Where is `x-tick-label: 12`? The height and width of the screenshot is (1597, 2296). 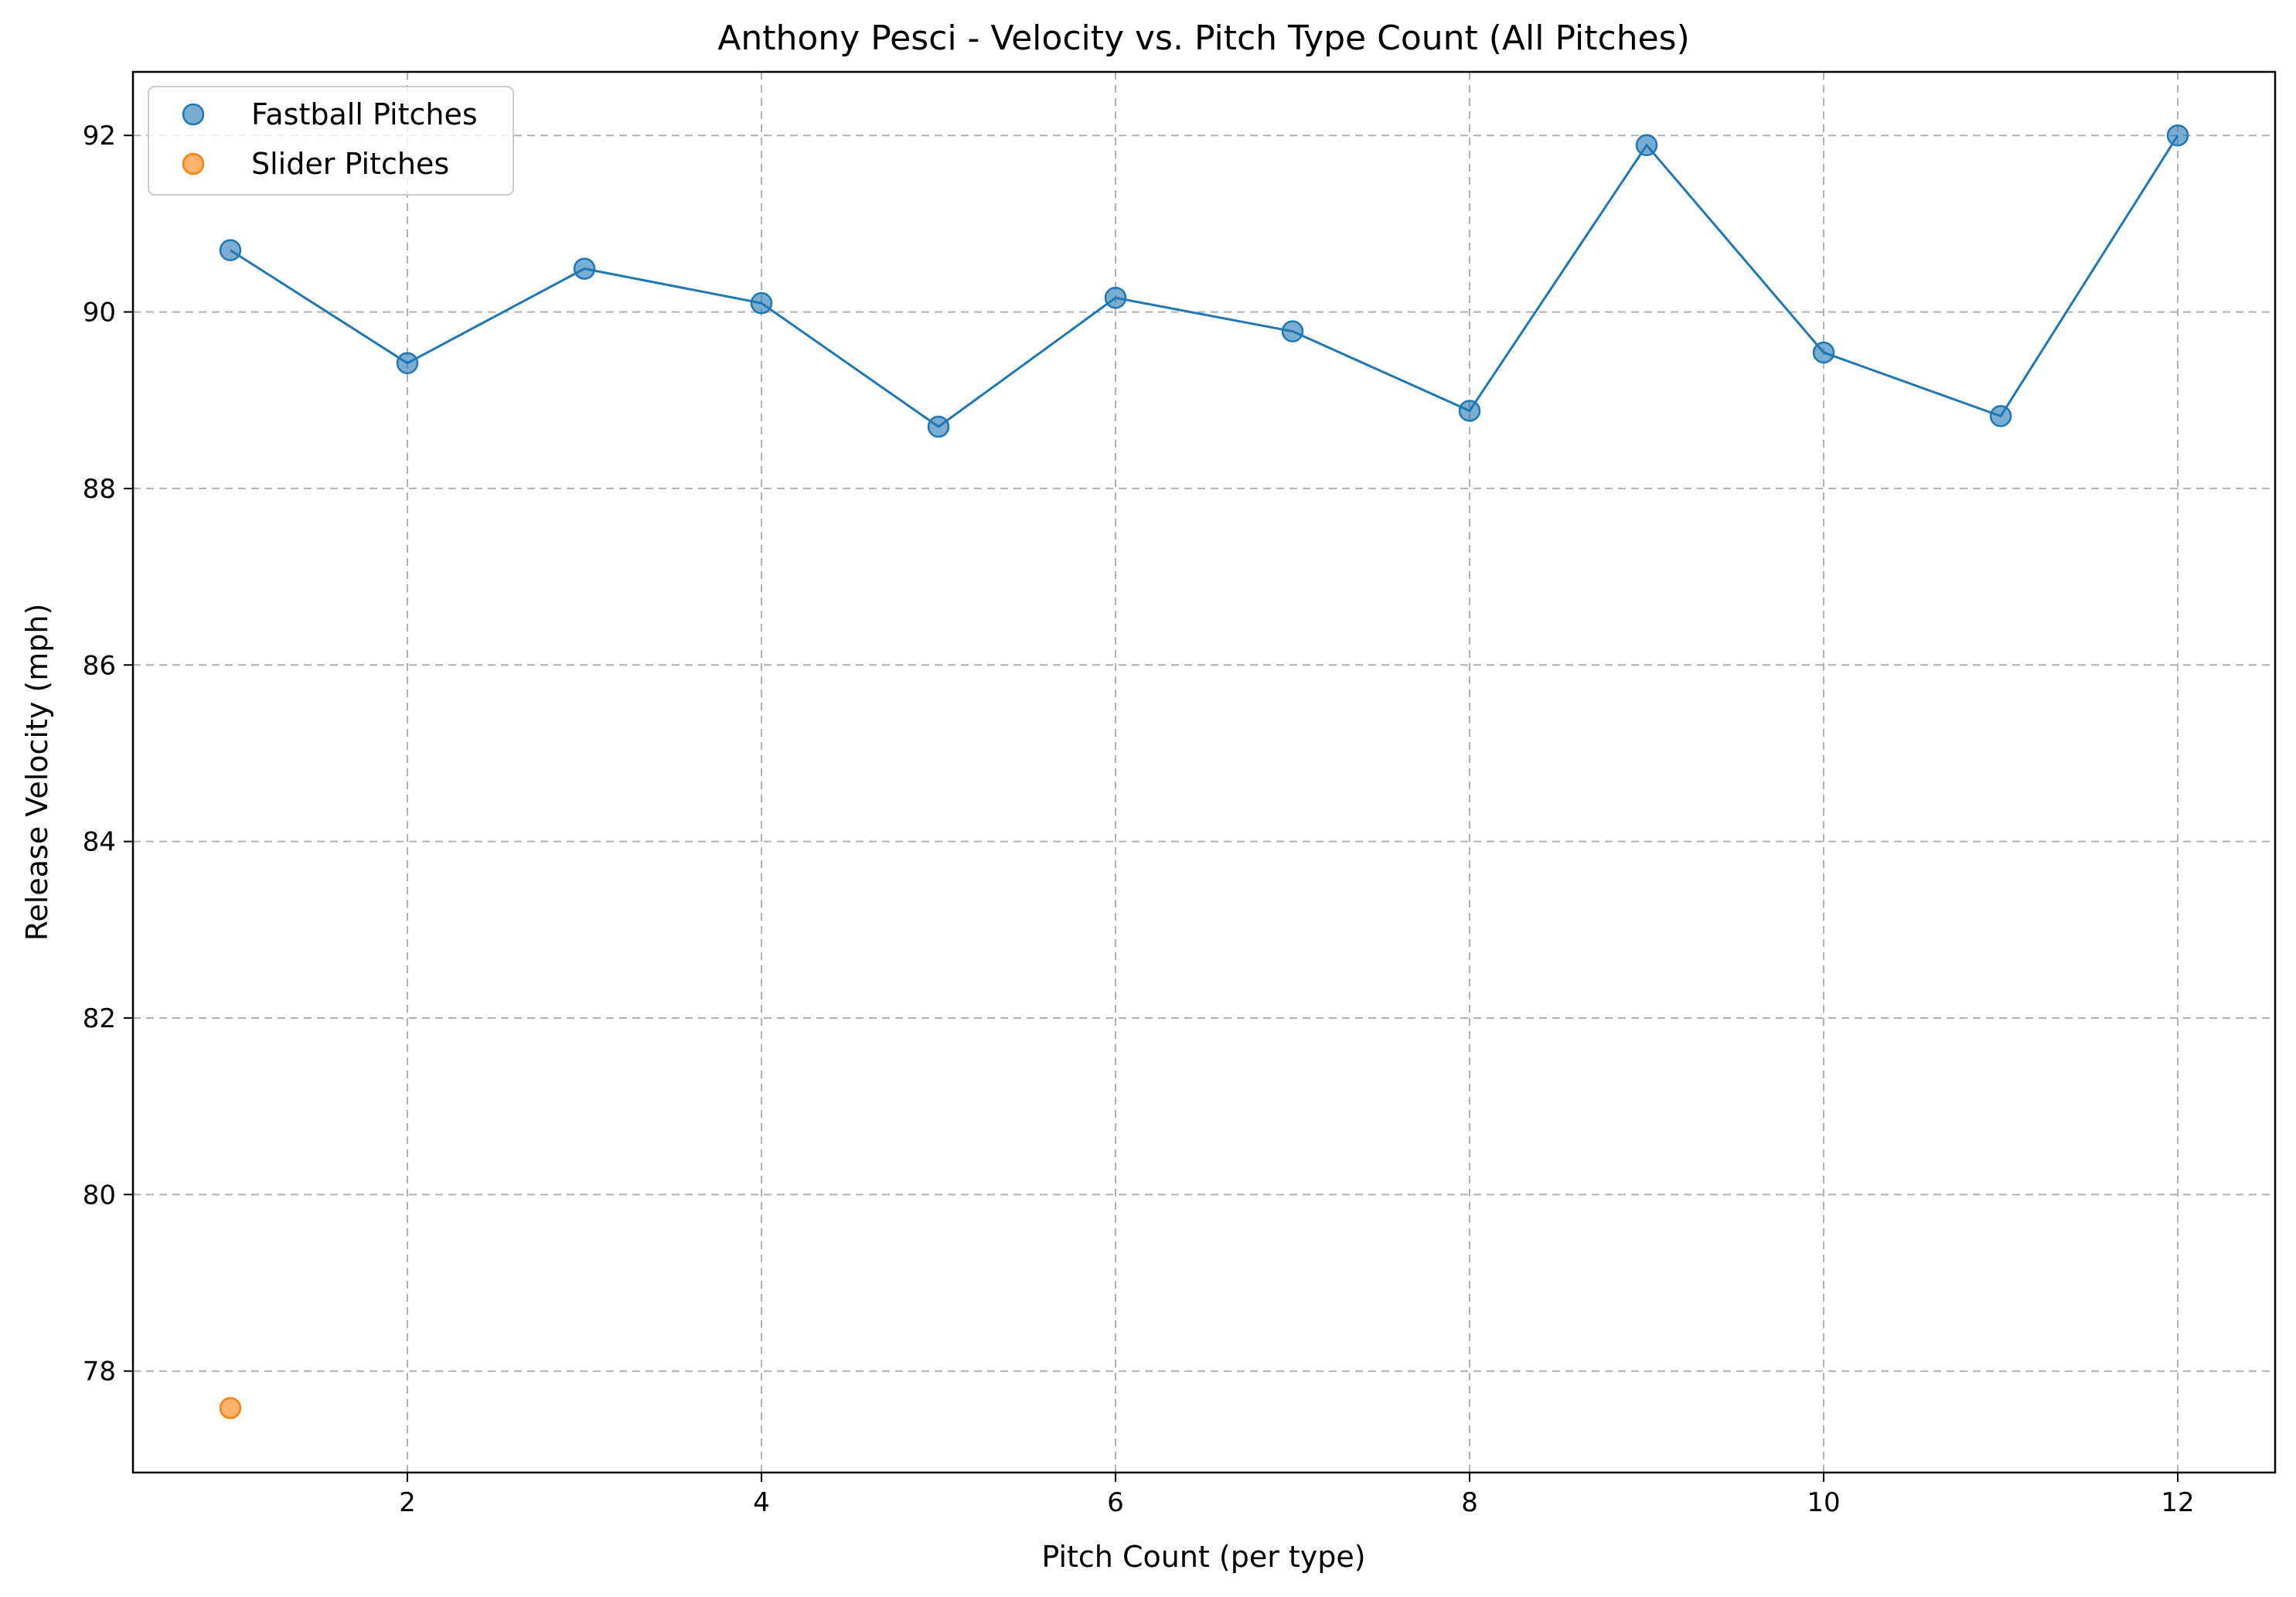 x-tick-label: 12 is located at coordinates (2177, 1502).